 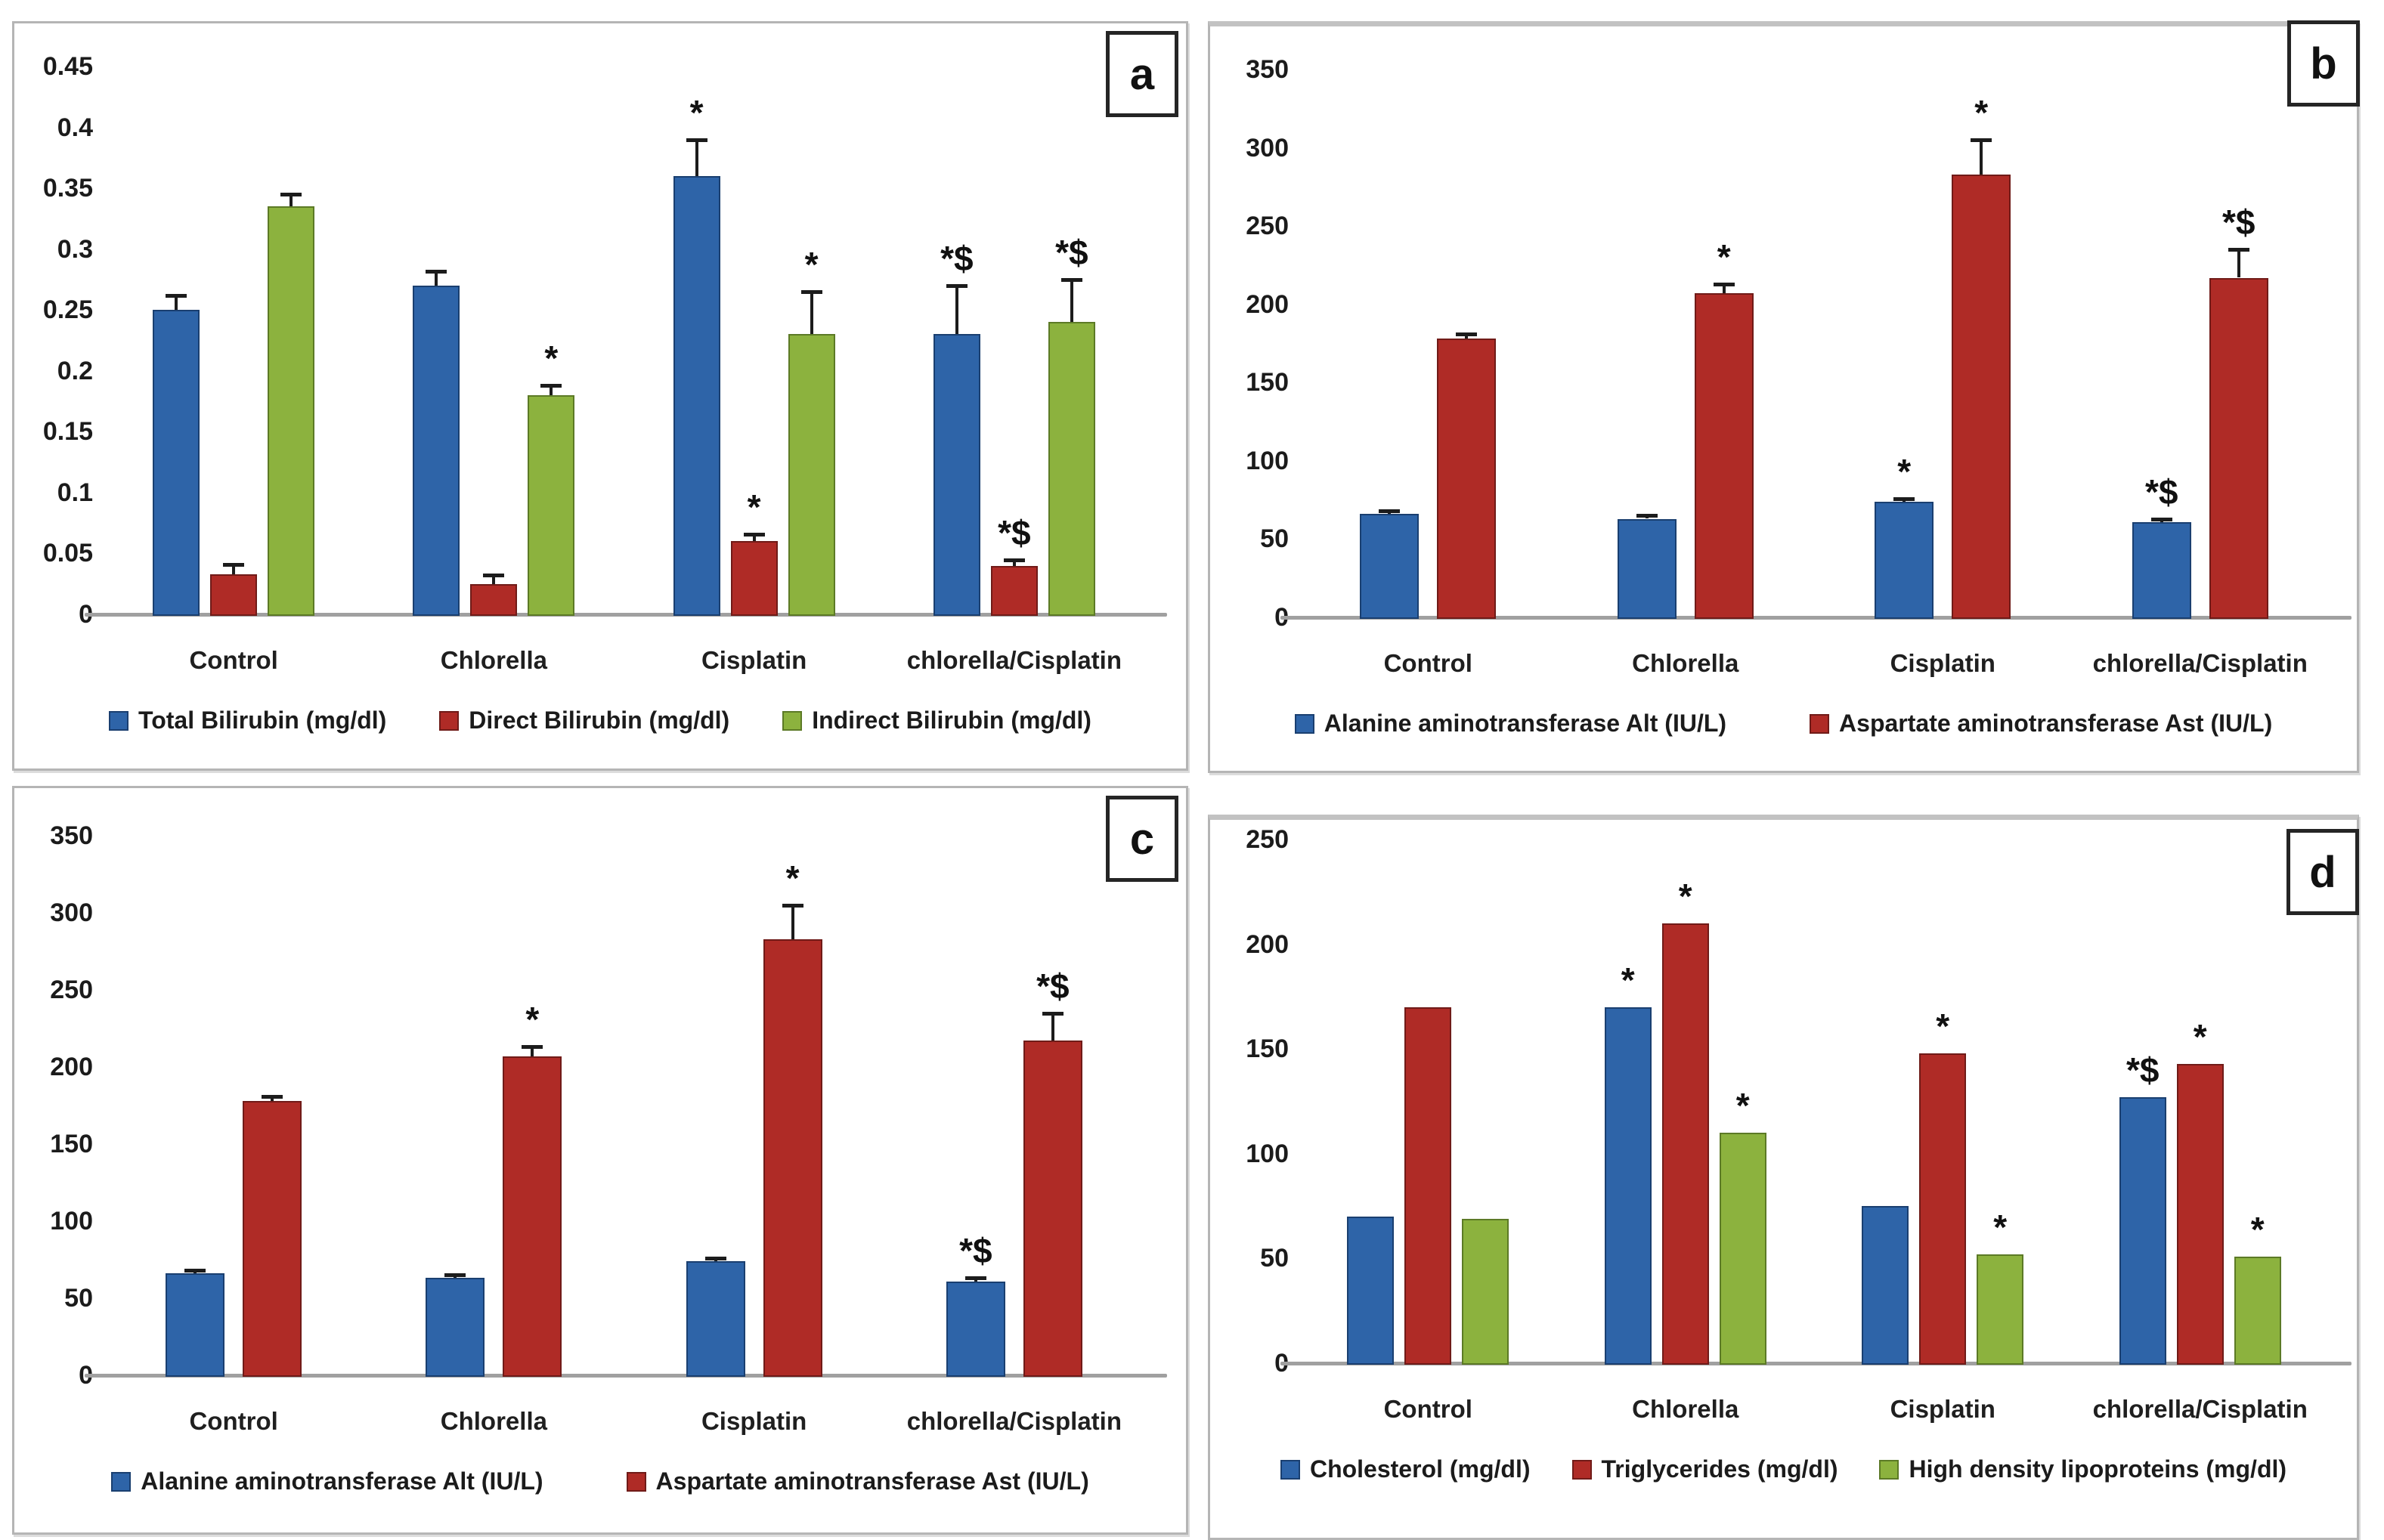 What do you see at coordinates (2323, 872) in the screenshot?
I see `panel-label-d: d` at bounding box center [2323, 872].